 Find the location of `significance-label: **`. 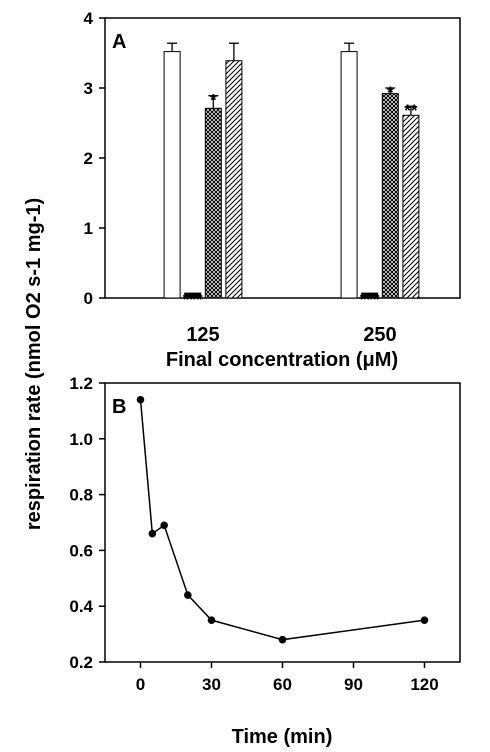

significance-label: ** is located at coordinates (411, 110).